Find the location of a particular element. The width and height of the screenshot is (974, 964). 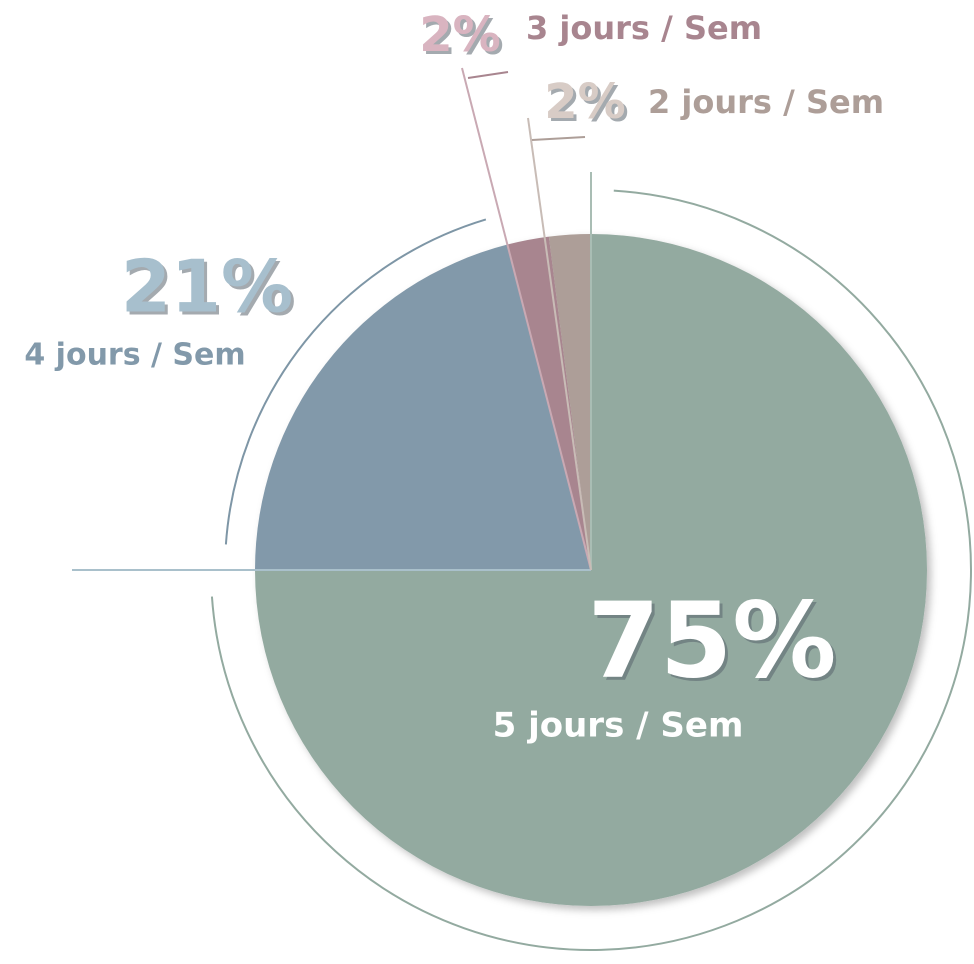

outer-arc is located at coordinates (355, 381).